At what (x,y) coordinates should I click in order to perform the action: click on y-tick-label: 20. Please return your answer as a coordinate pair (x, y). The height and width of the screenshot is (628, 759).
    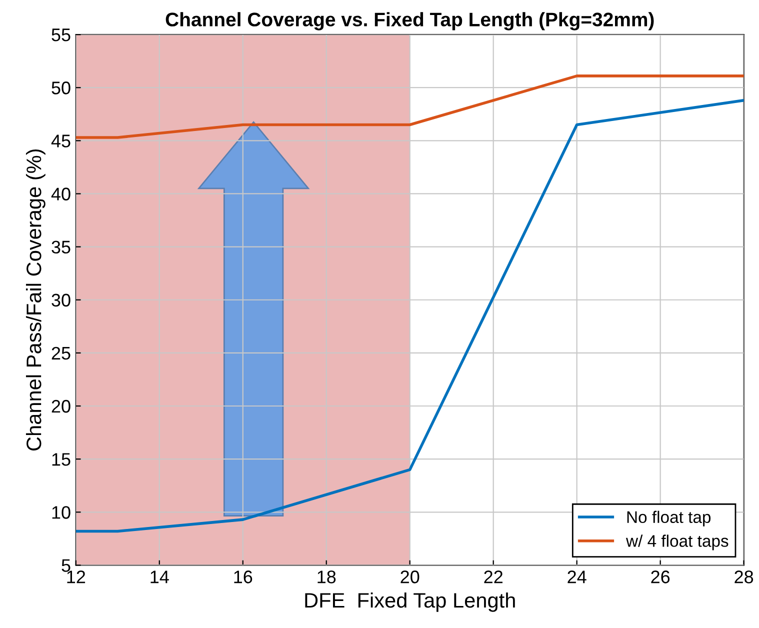
    Looking at the image, I should click on (61, 406).